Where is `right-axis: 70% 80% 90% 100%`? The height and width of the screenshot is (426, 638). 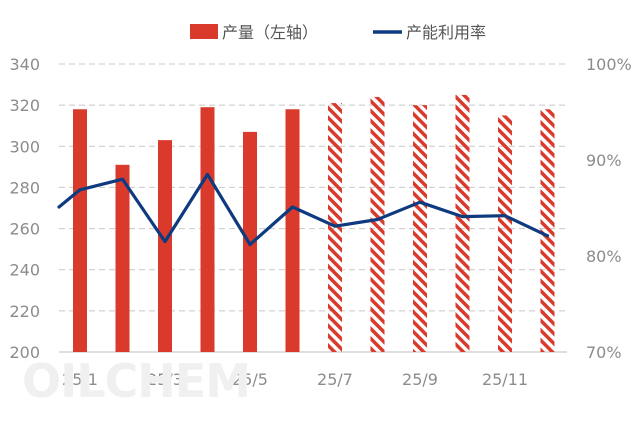 right-axis: 70% 80% 90% 100% is located at coordinates (609, 208).